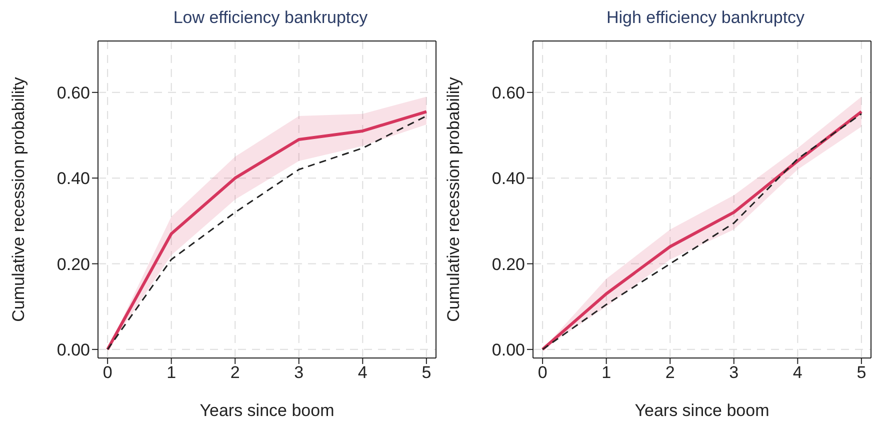 The image size is (886, 436). Describe the element at coordinates (705, 18) in the screenshot. I see `chart-title: High efficiency bankruptcy` at that location.